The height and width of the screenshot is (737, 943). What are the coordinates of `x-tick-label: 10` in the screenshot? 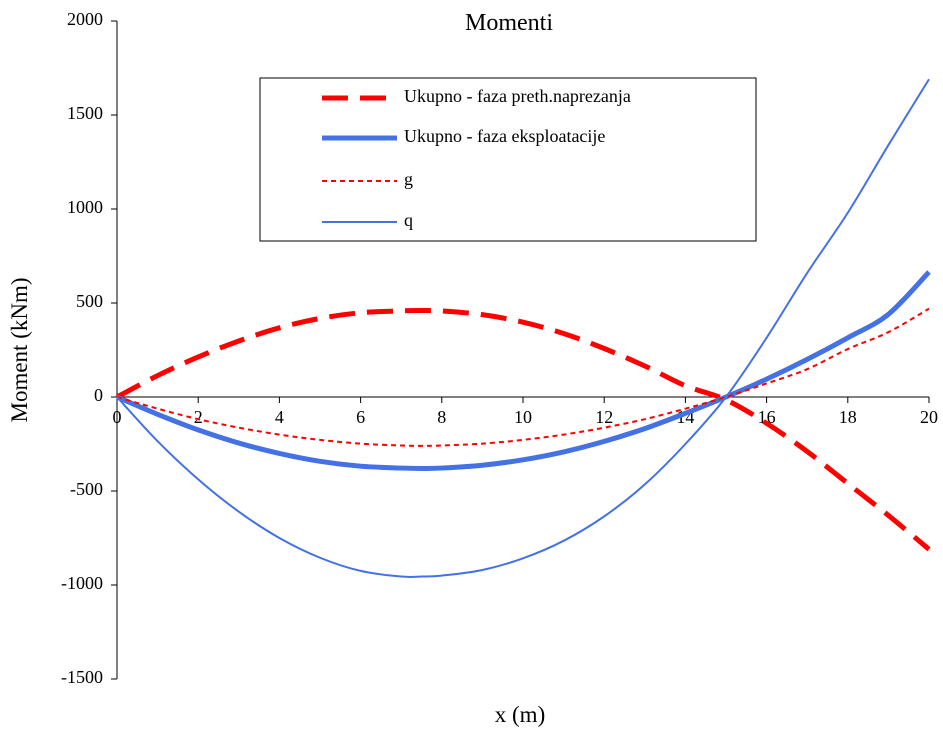 It's located at (523, 417).